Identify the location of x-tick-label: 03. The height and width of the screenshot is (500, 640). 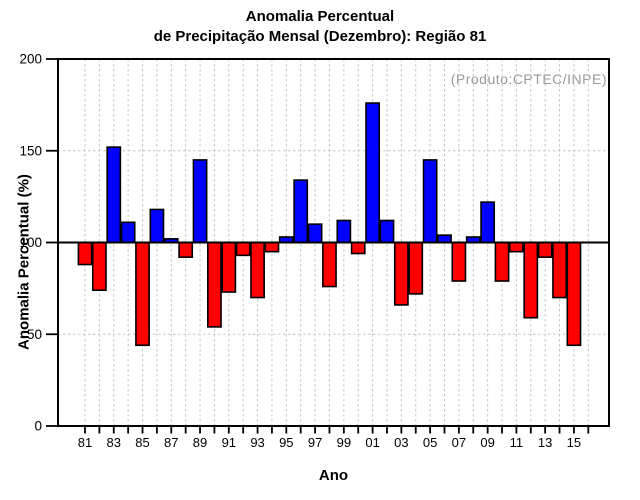
(401, 442).